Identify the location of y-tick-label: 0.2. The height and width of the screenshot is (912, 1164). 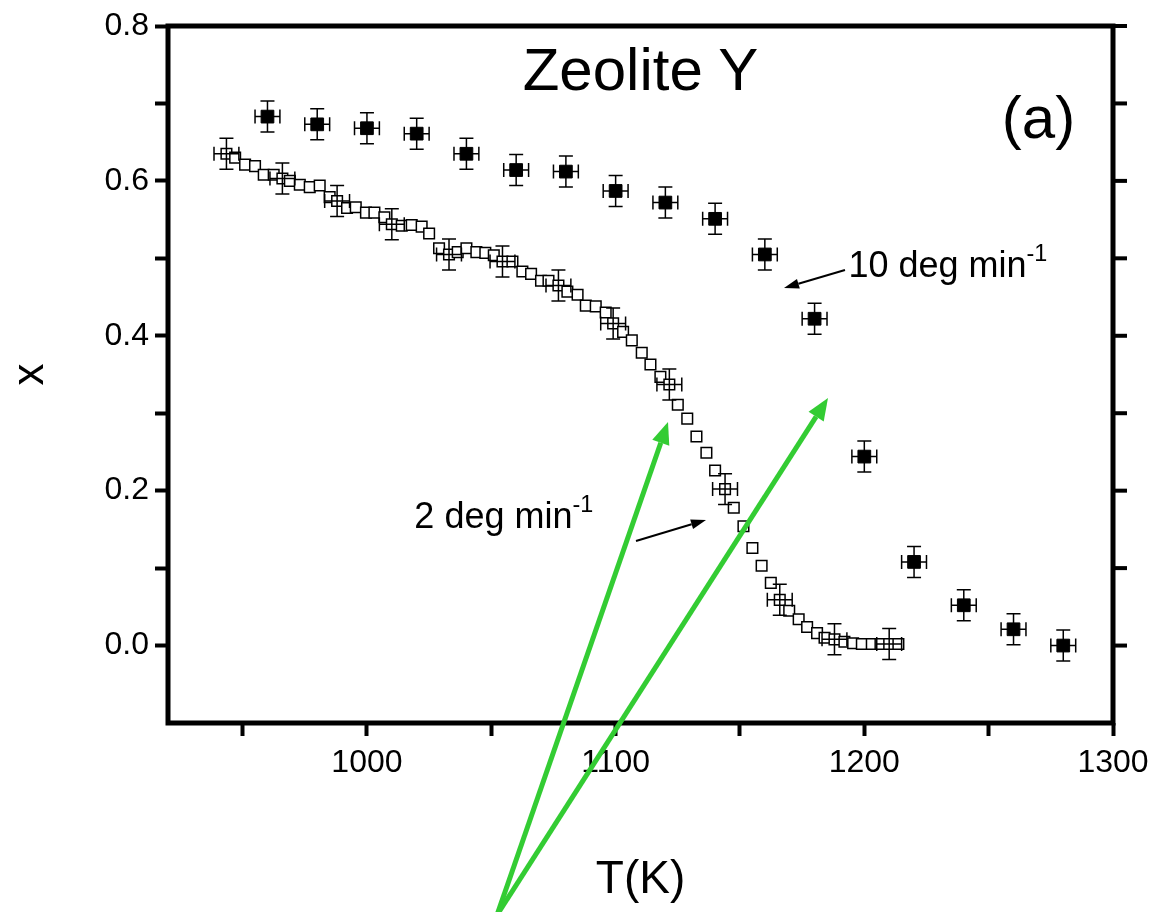
(126, 488).